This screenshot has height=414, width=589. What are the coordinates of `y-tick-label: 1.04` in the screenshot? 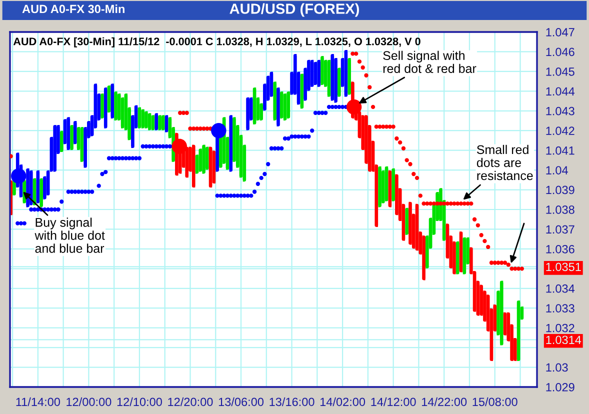 It's located at (557, 170).